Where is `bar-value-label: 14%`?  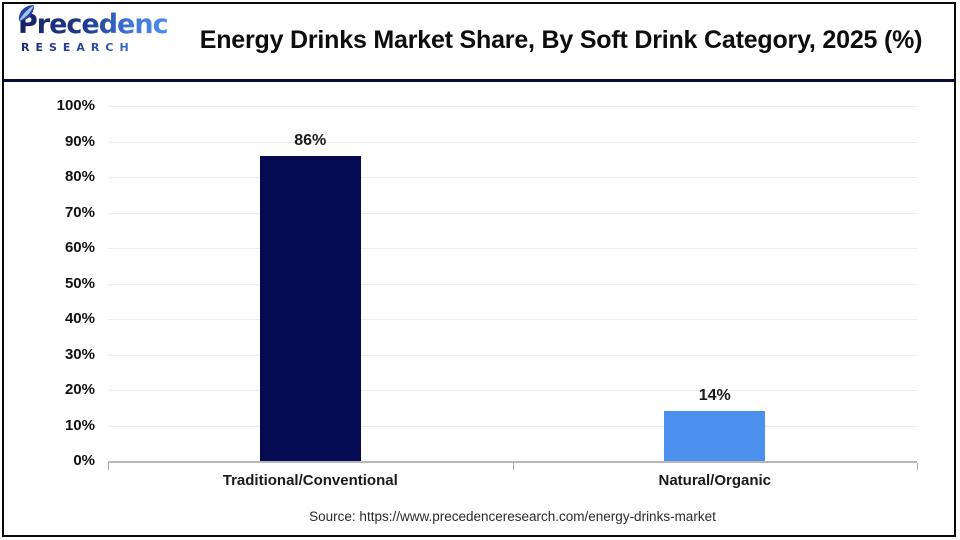 bar-value-label: 14% is located at coordinates (714, 396).